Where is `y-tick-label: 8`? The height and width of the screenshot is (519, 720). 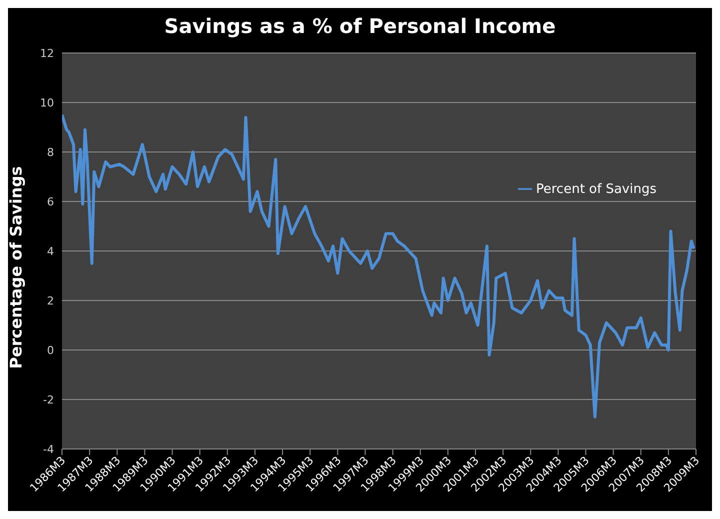 y-tick-label: 8 is located at coordinates (50, 152).